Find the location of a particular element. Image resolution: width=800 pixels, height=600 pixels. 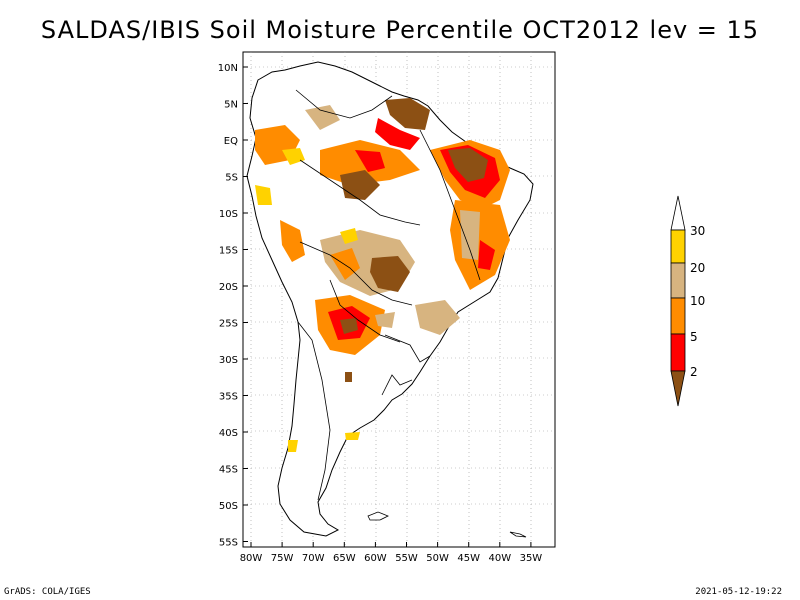

lon-label-40w: 40W is located at coordinates (499, 558).